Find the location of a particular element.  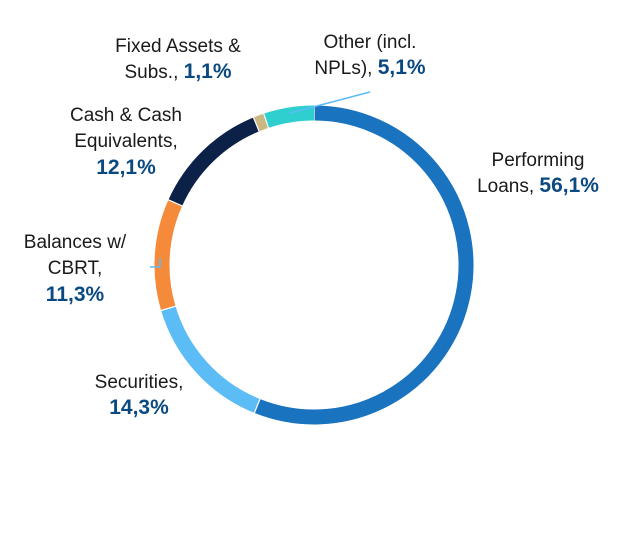

slice-label: Balances w/CBRT, 11,3% is located at coordinates (75, 269).